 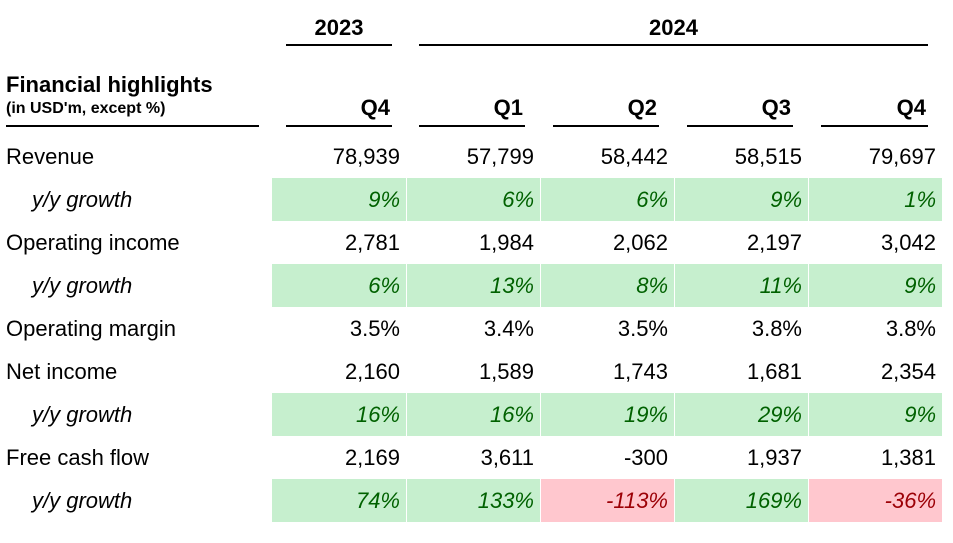 What do you see at coordinates (673, 45) in the screenshot?
I see `year-underline-2024` at bounding box center [673, 45].